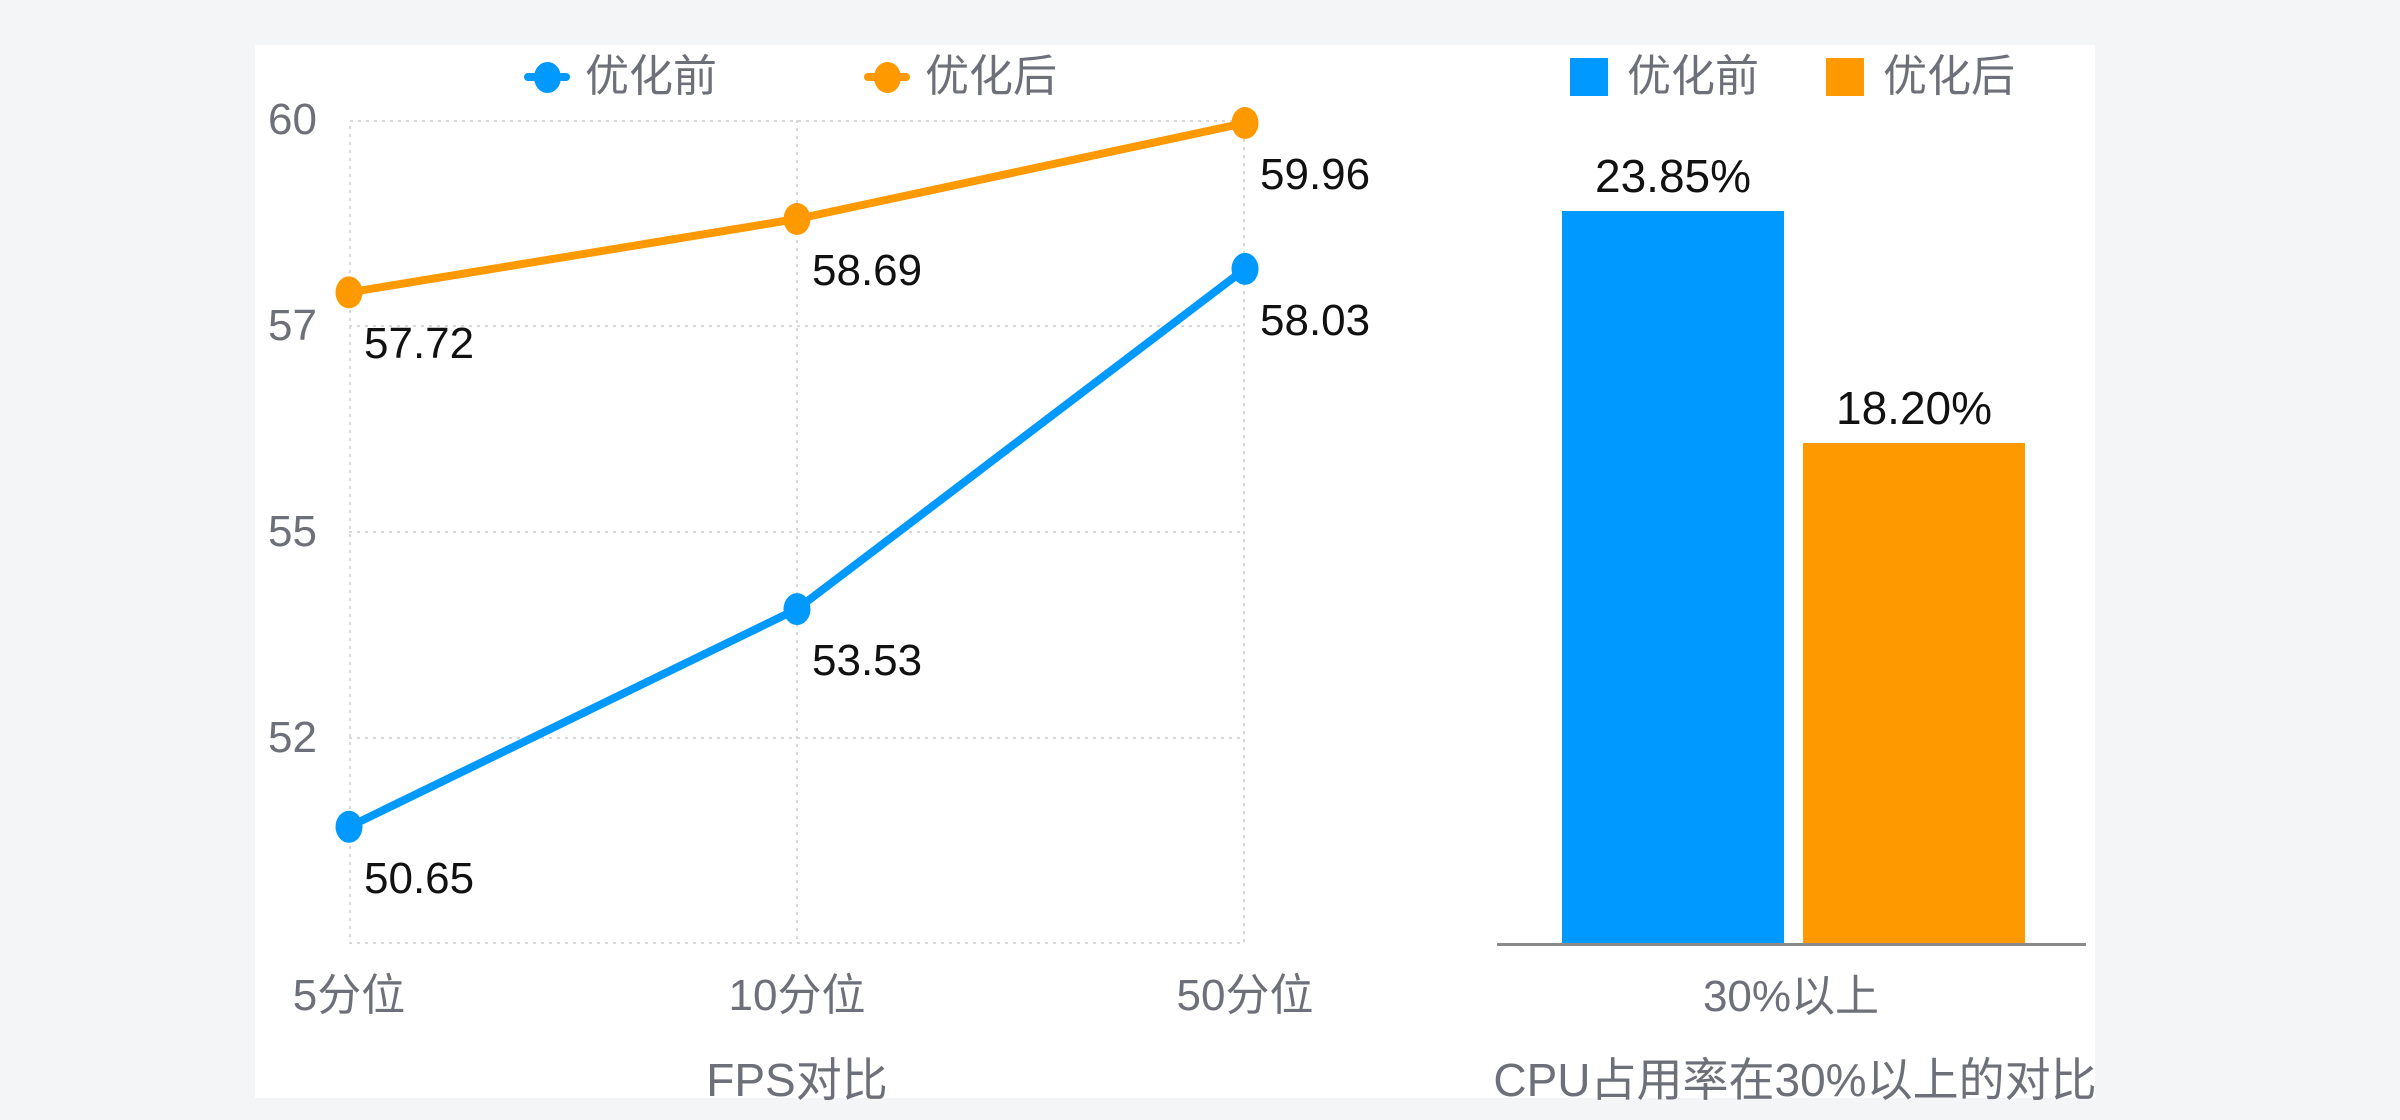 This screenshot has height=1120, width=2400. I want to click on x-axis-label: 50分位, so click(1245, 995).